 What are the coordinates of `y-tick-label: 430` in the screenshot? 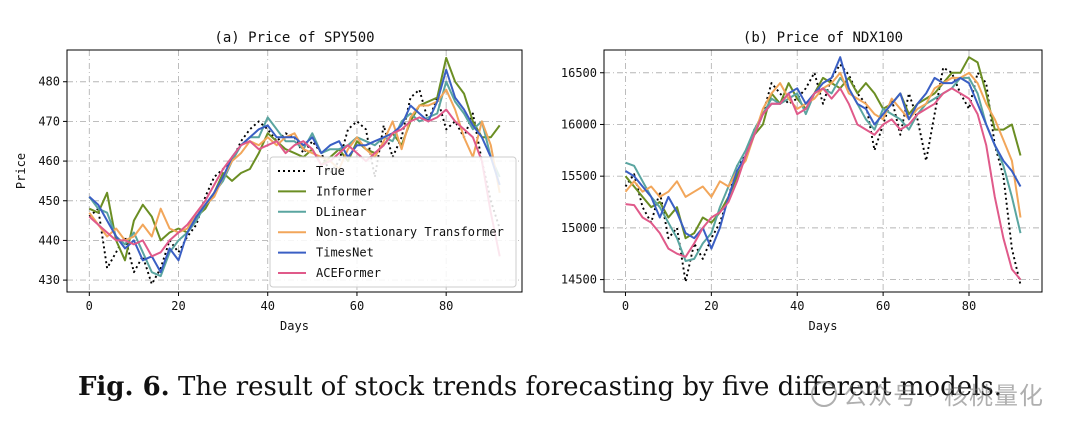 It's located at (49, 280).